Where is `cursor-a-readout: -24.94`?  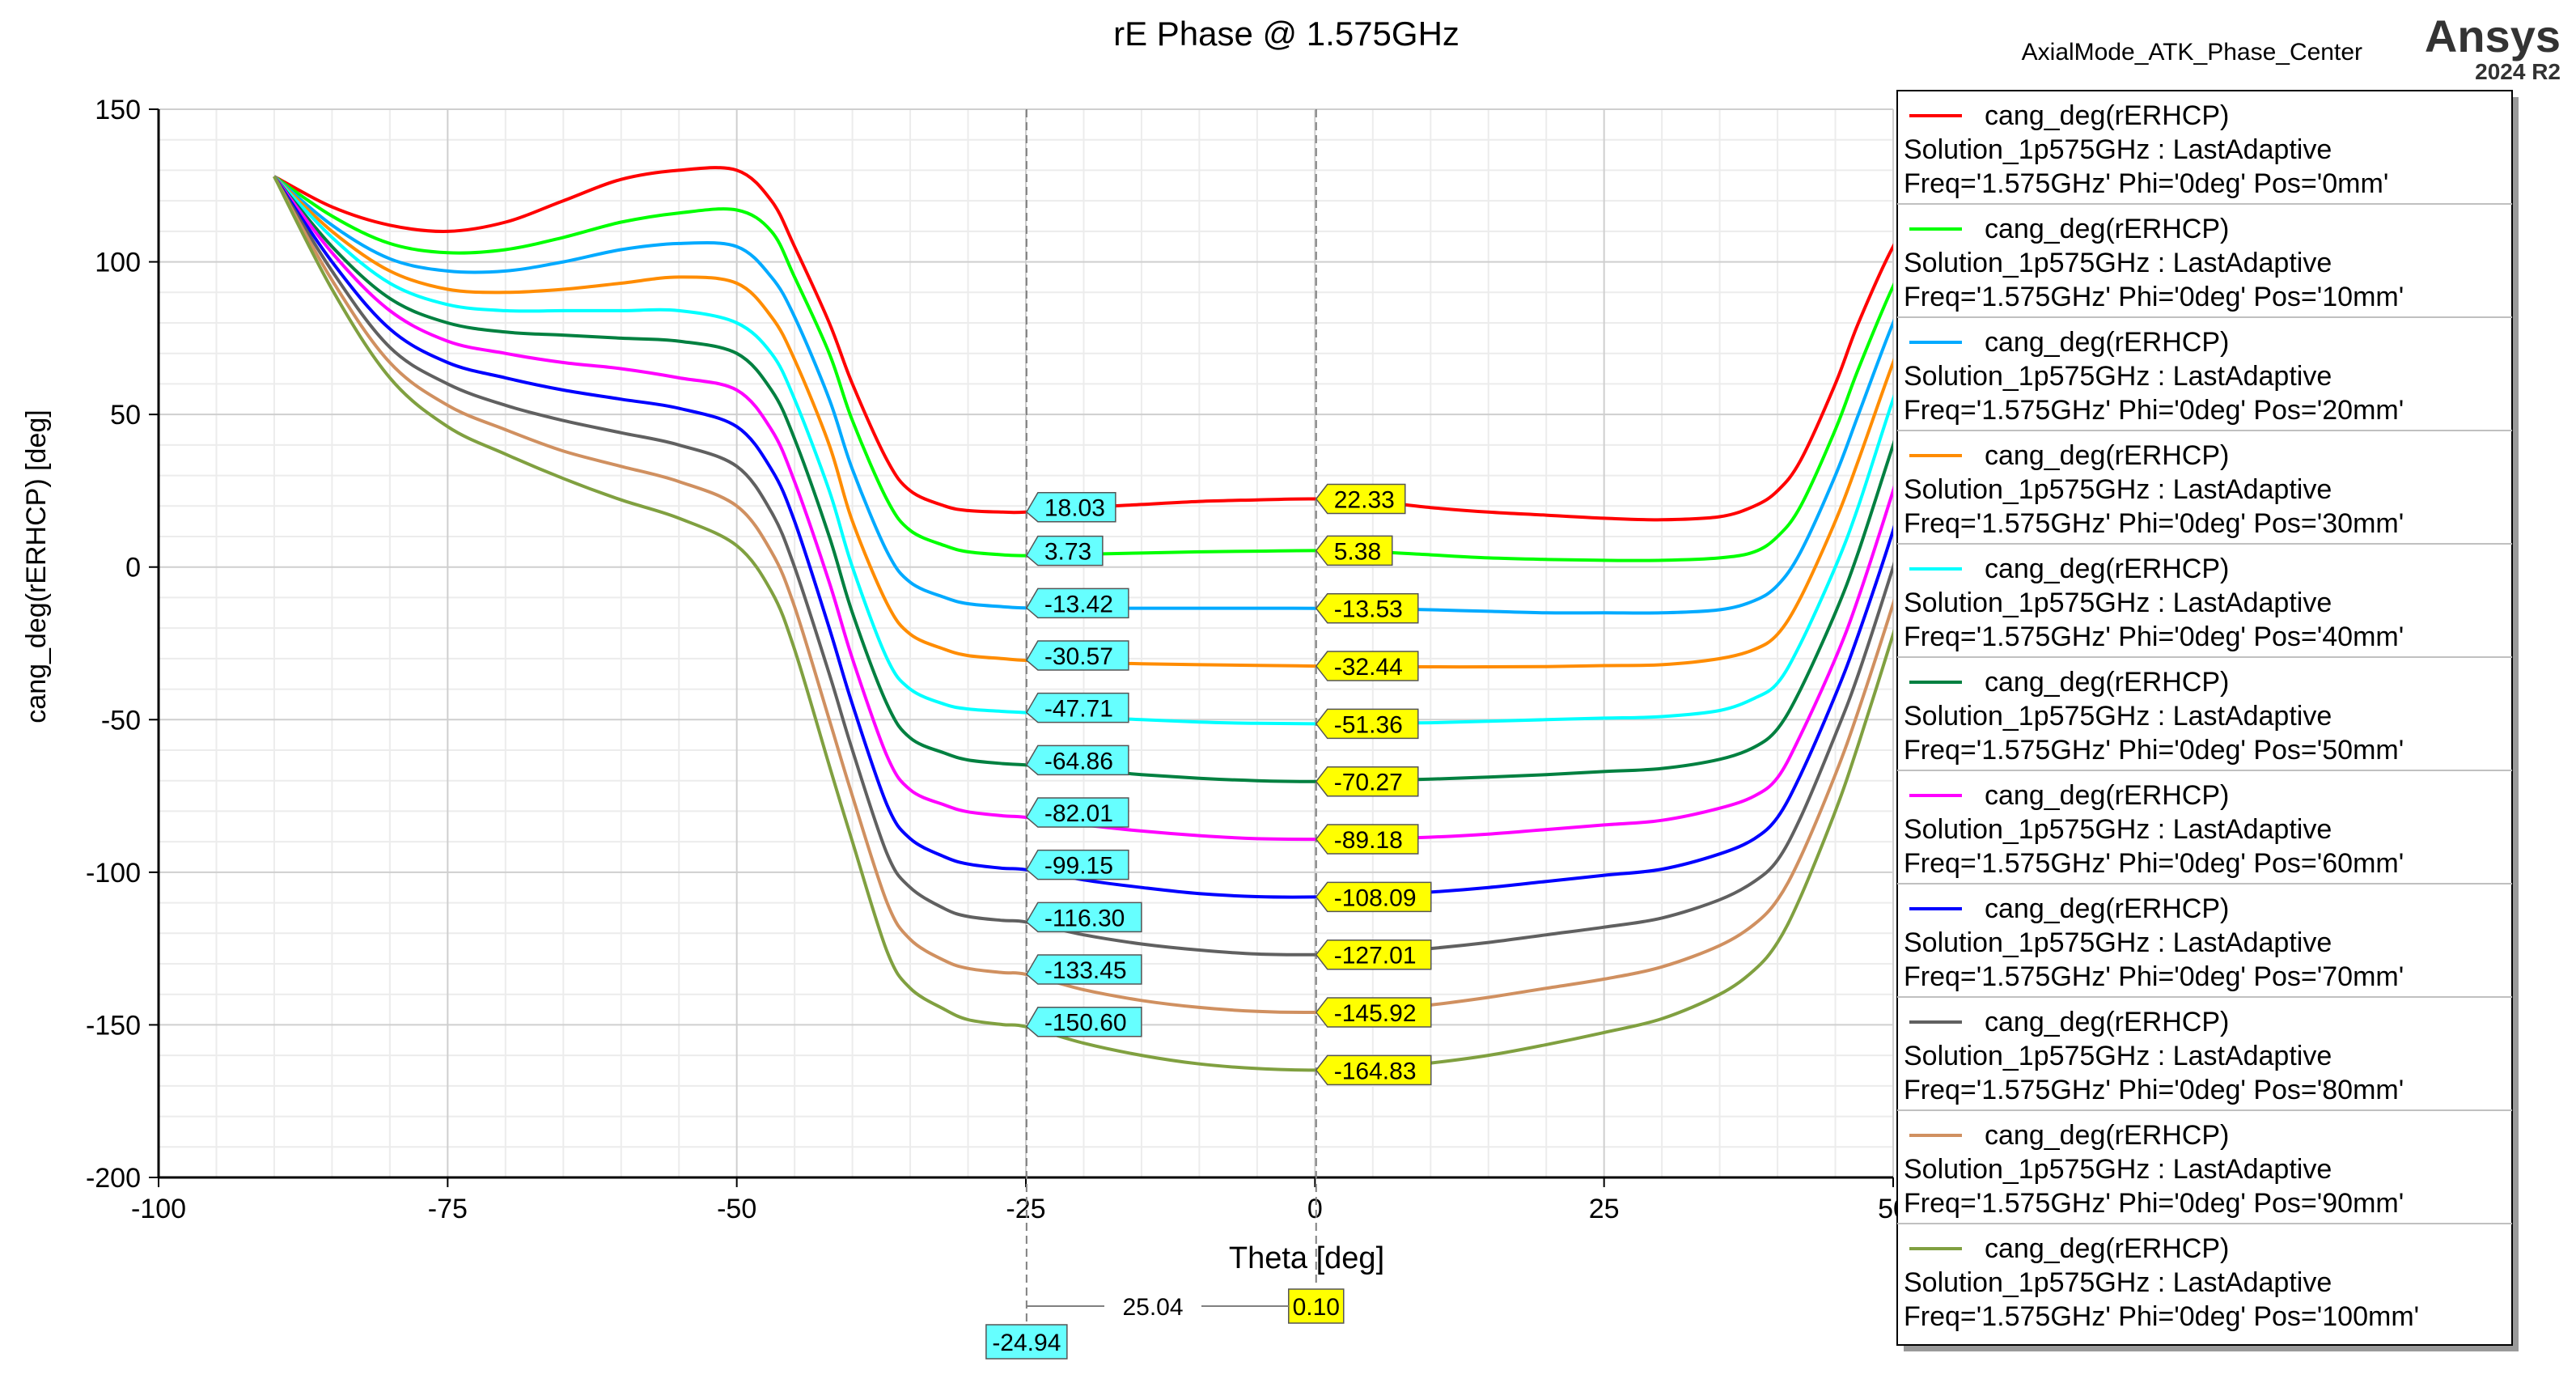 cursor-a-readout: -24.94 is located at coordinates (1026, 1342).